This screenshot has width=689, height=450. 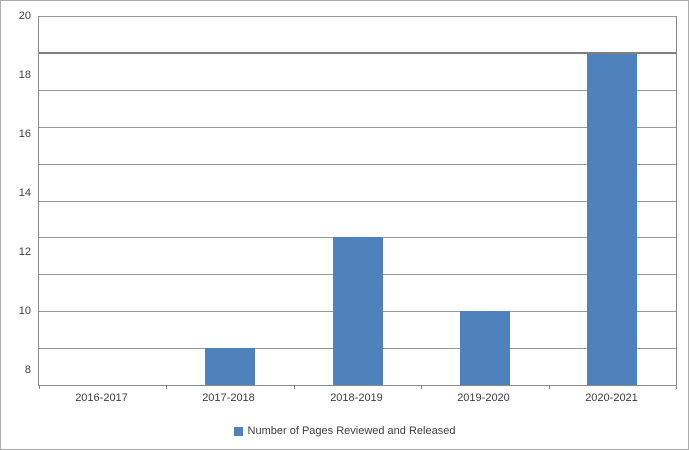 What do you see at coordinates (356, 398) in the screenshot?
I see `x-category-label: 2018-2019` at bounding box center [356, 398].